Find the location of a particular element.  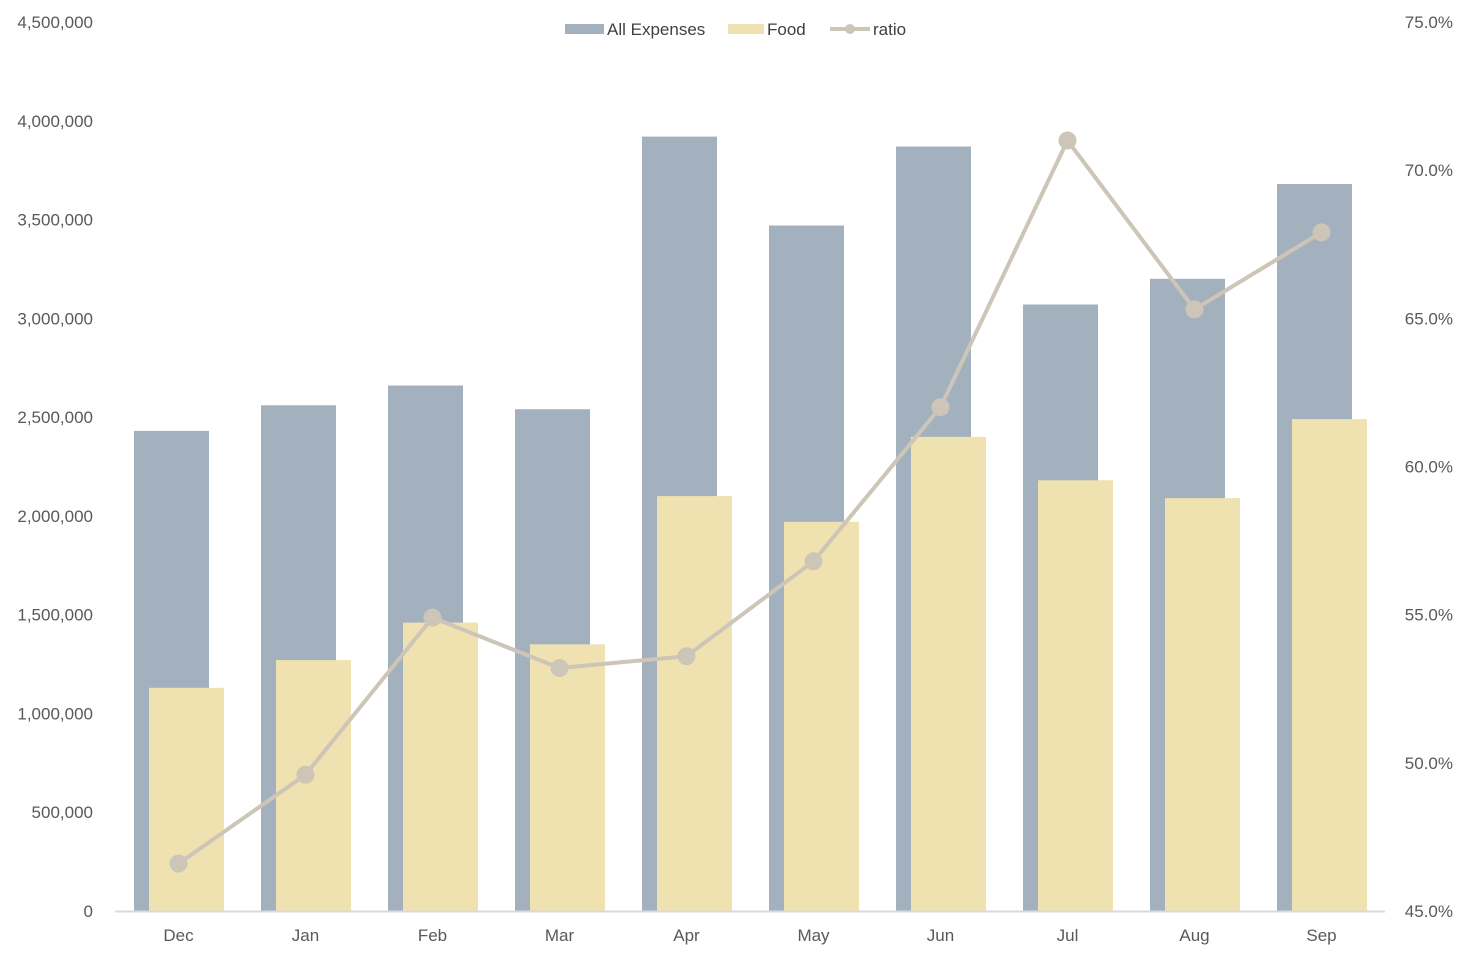

bar-food-jun is located at coordinates (948, 673).